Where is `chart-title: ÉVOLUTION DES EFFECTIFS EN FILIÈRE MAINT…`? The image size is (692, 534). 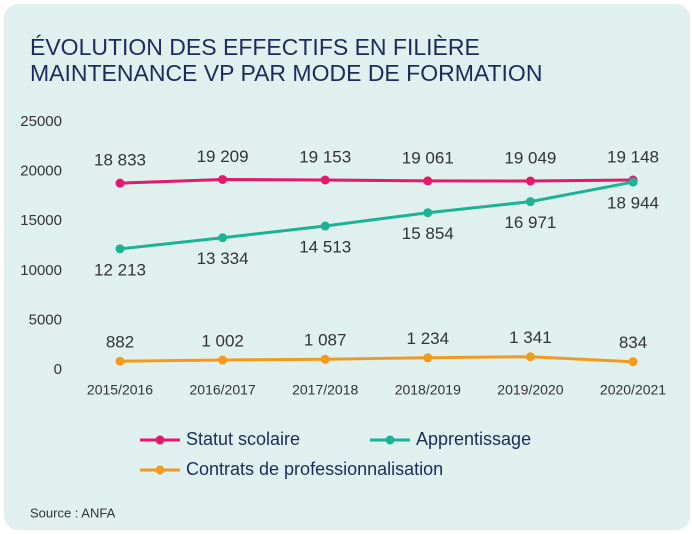 chart-title: ÉVOLUTION DES EFFECTIFS EN FILIÈRE MAINT… is located at coordinates (286, 60).